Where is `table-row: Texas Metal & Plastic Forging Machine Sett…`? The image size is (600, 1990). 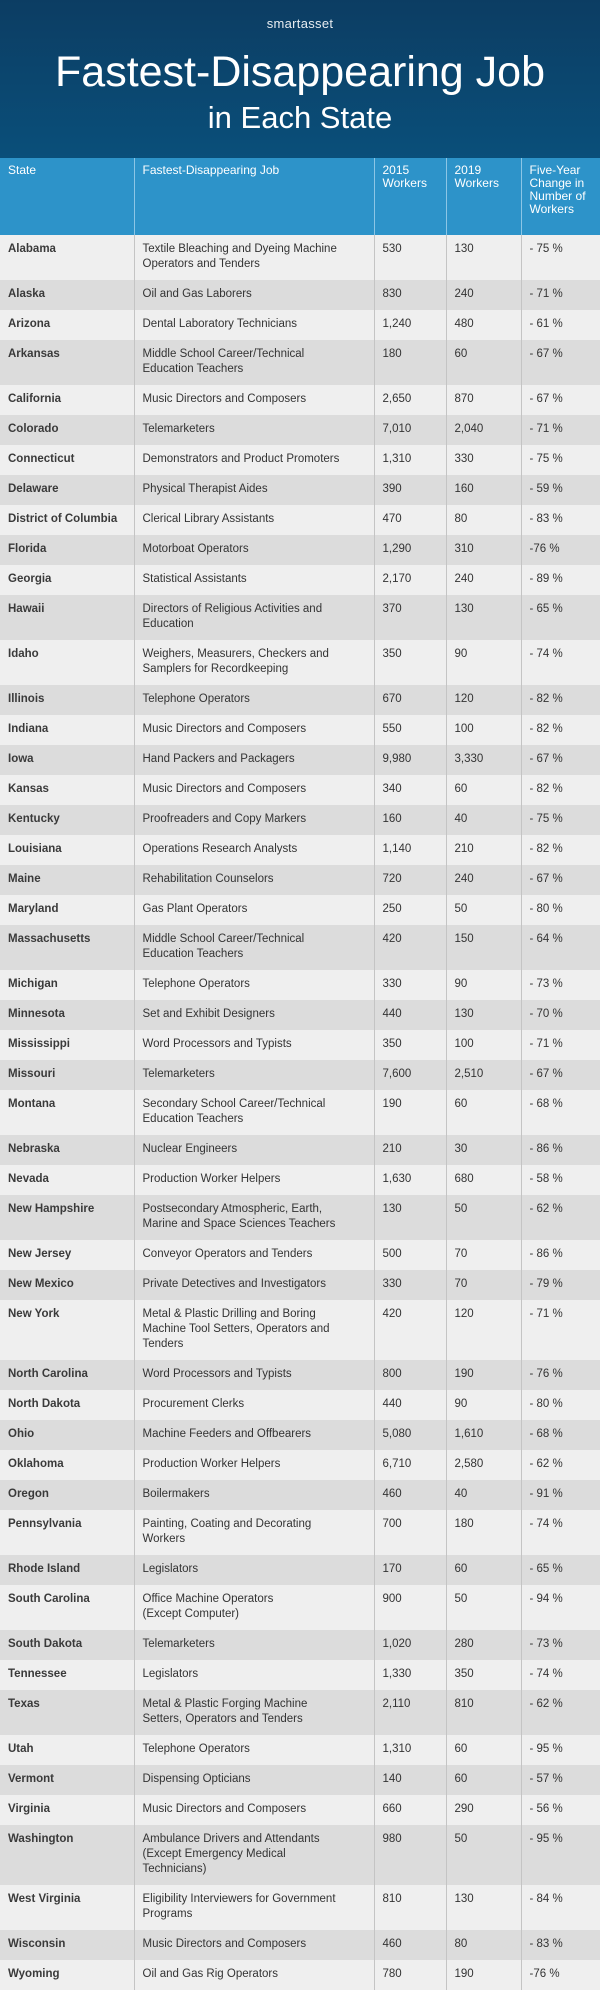
table-row: Texas Metal & Plastic Forging Machine Sett… is located at coordinates (300, 1712).